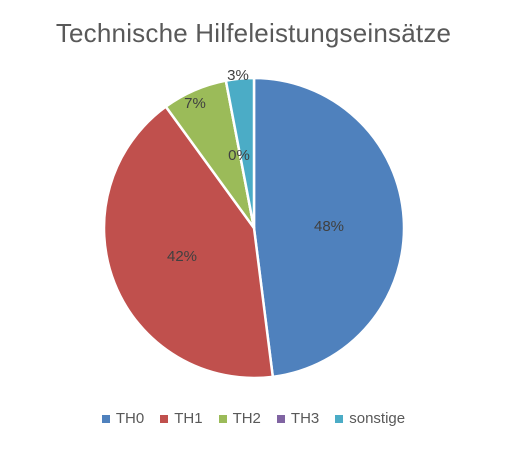  What do you see at coordinates (130, 418) in the screenshot?
I see `legend-label: TH0` at bounding box center [130, 418].